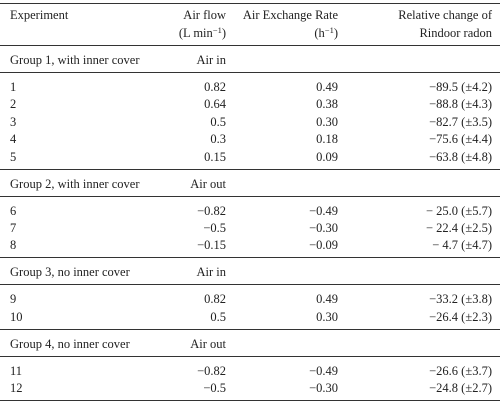 The height and width of the screenshot is (403, 500). I want to click on table-cell: 0.64, so click(215, 104).